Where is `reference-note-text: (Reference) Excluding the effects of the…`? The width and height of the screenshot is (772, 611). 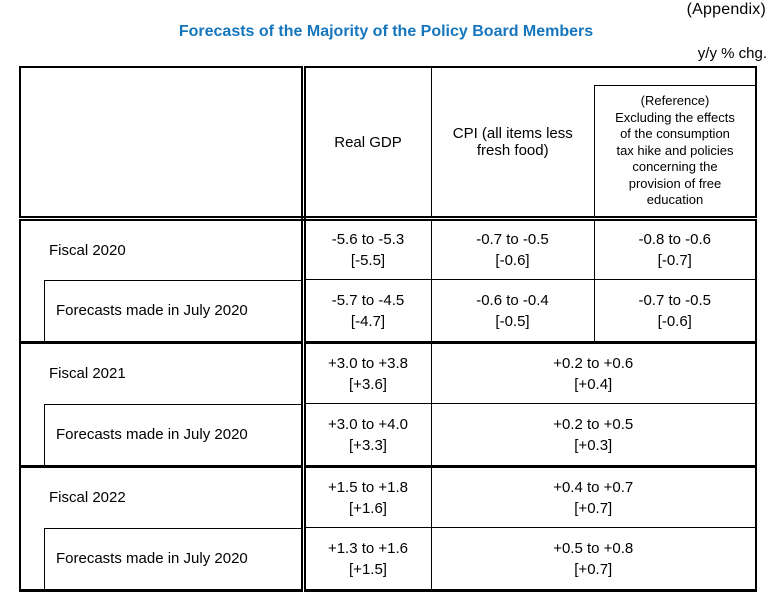 reference-note-text: (Reference) Excluding the effects of the… is located at coordinates (675, 150).